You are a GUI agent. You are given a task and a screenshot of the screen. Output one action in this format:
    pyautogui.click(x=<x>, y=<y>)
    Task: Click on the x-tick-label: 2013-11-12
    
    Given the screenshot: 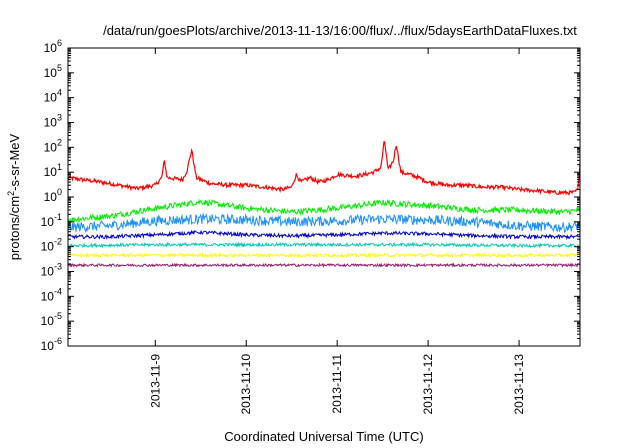 What is the action you would take?
    pyautogui.click(x=428, y=384)
    